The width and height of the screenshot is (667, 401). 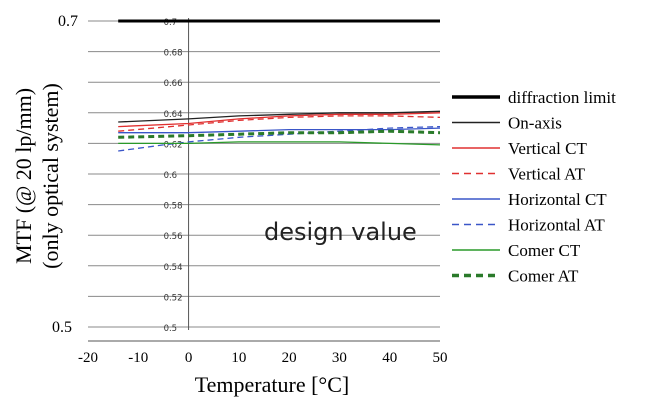 I want to click on x-tick-label: 10, so click(x=238, y=358).